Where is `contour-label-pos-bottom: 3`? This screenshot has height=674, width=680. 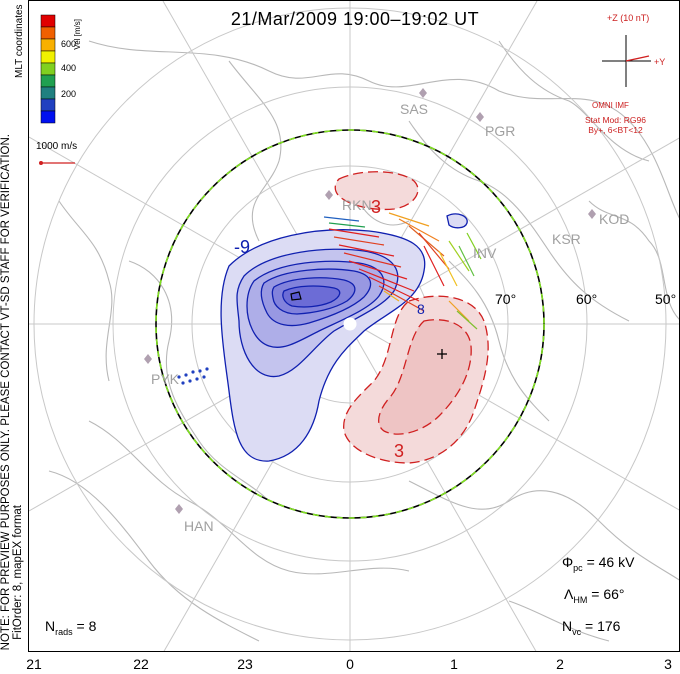 contour-label-pos-bottom: 3 is located at coordinates (399, 451).